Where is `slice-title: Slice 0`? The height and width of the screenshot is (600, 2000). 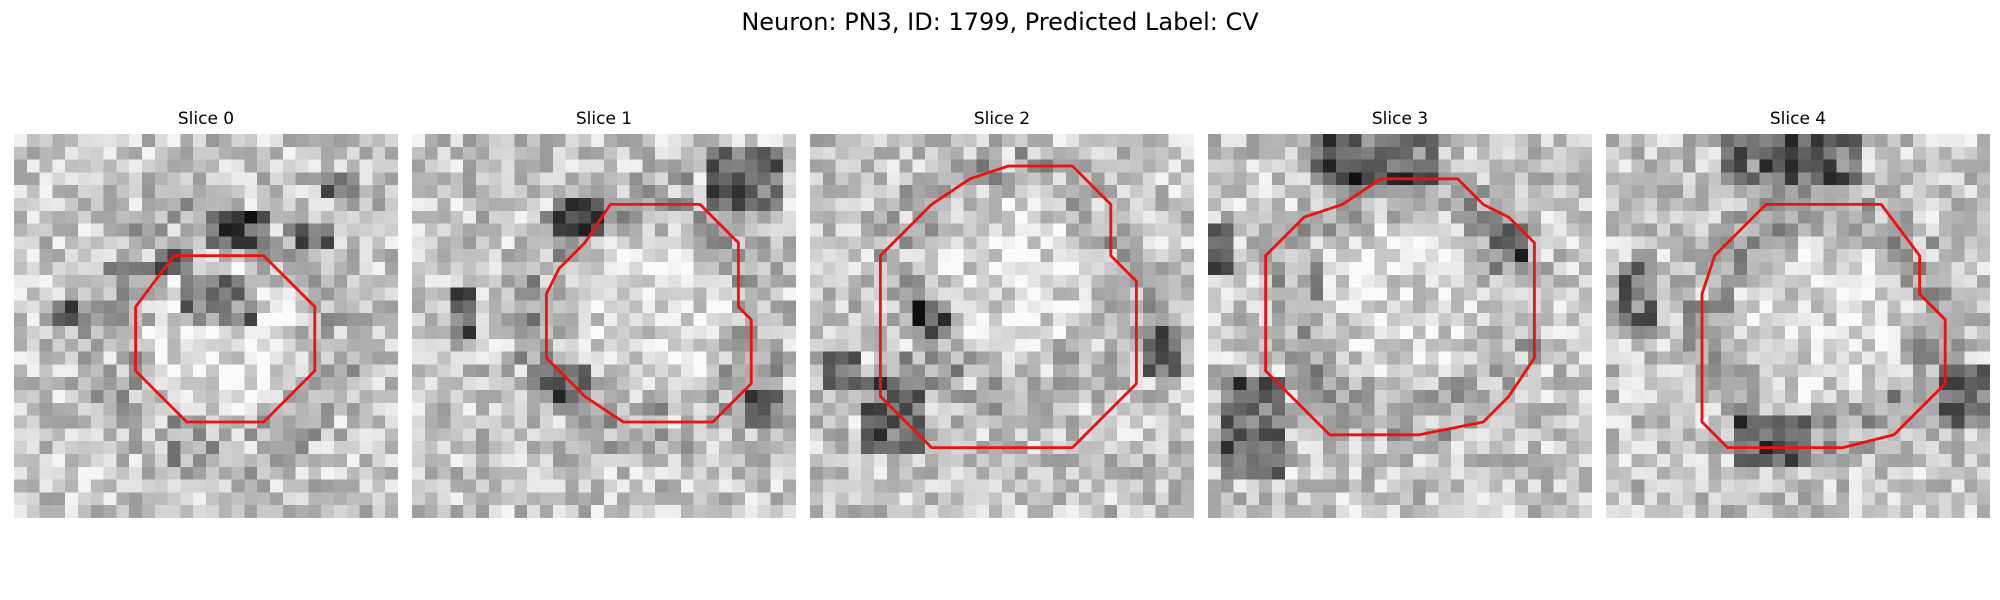
slice-title: Slice 0 is located at coordinates (206, 119).